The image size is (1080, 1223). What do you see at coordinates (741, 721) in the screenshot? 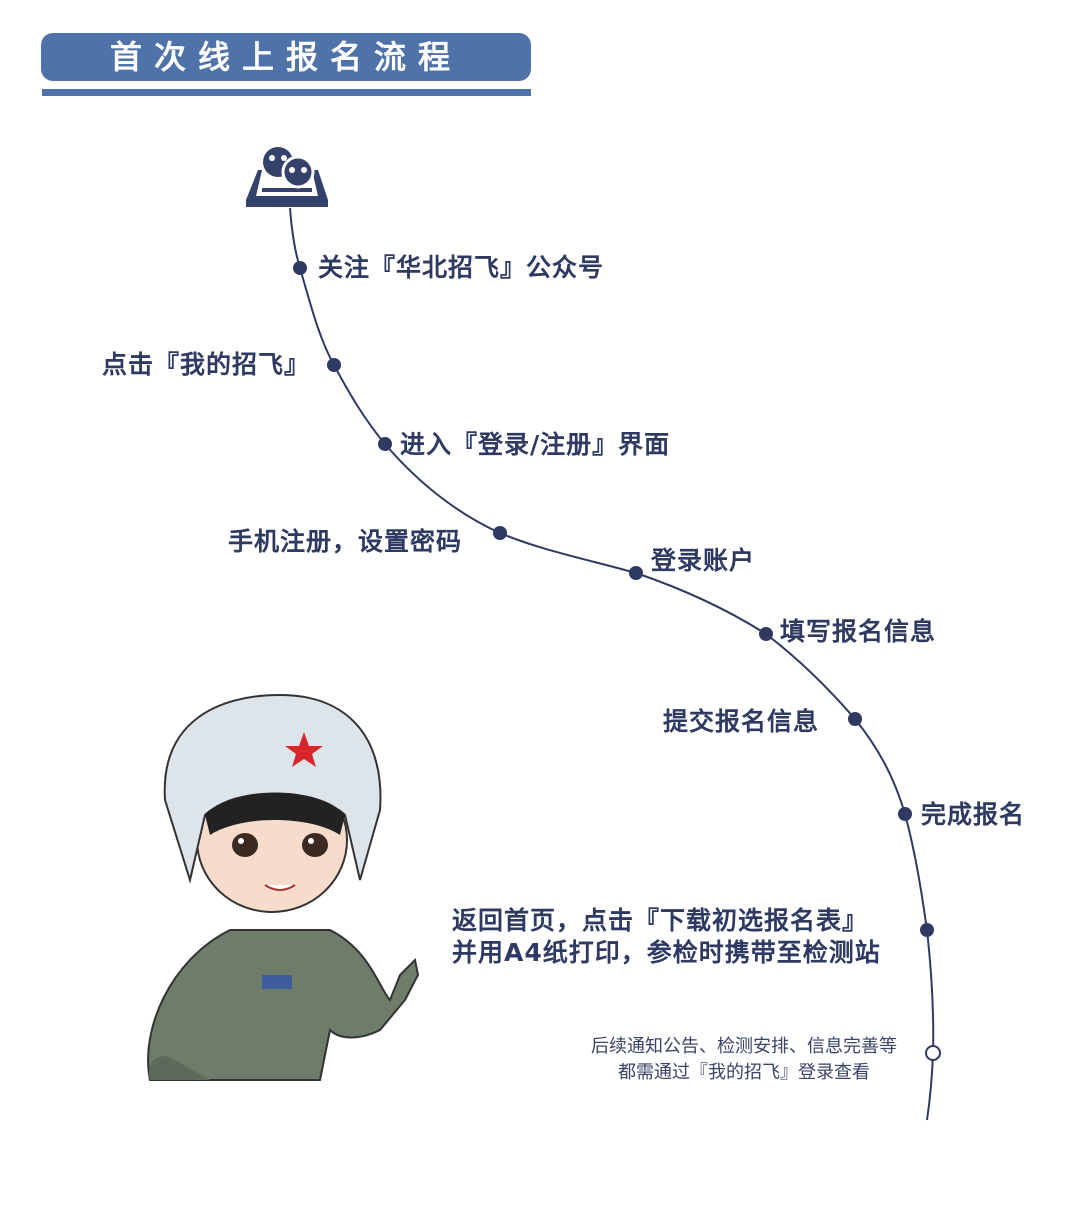
I see `step-submit-info: 提交报名信息` at bounding box center [741, 721].